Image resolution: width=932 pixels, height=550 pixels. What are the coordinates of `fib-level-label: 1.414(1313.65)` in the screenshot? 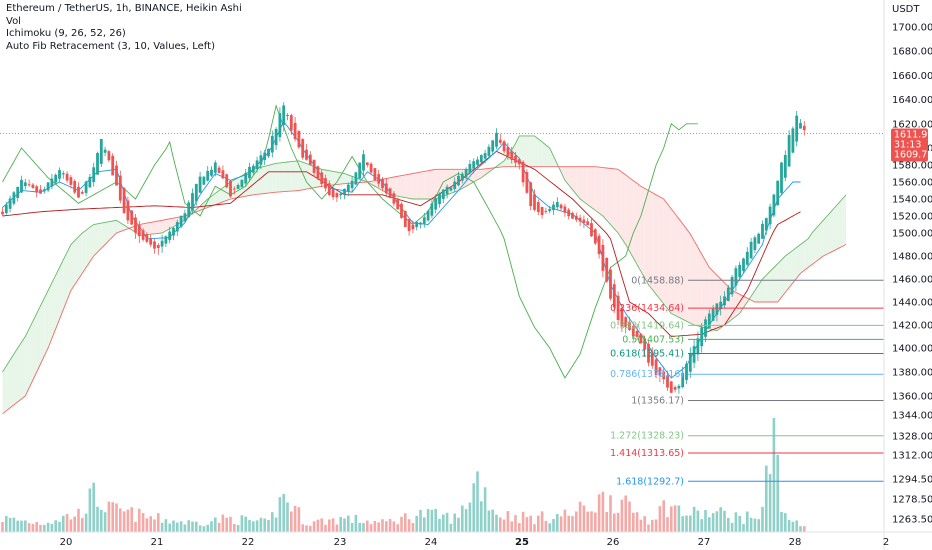 It's located at (647, 453).